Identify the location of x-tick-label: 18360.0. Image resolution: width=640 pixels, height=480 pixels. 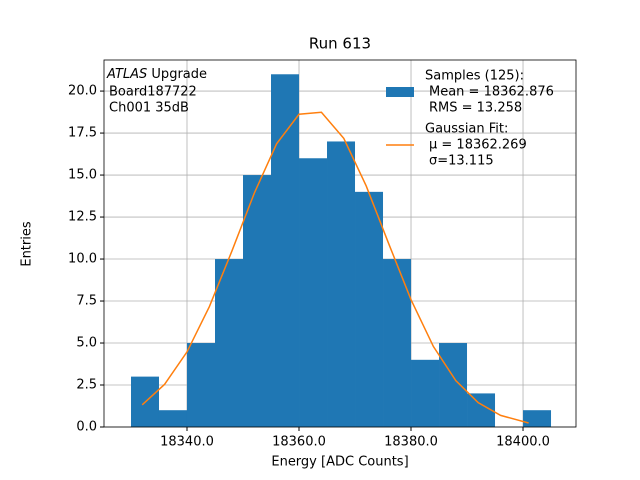
(299, 442).